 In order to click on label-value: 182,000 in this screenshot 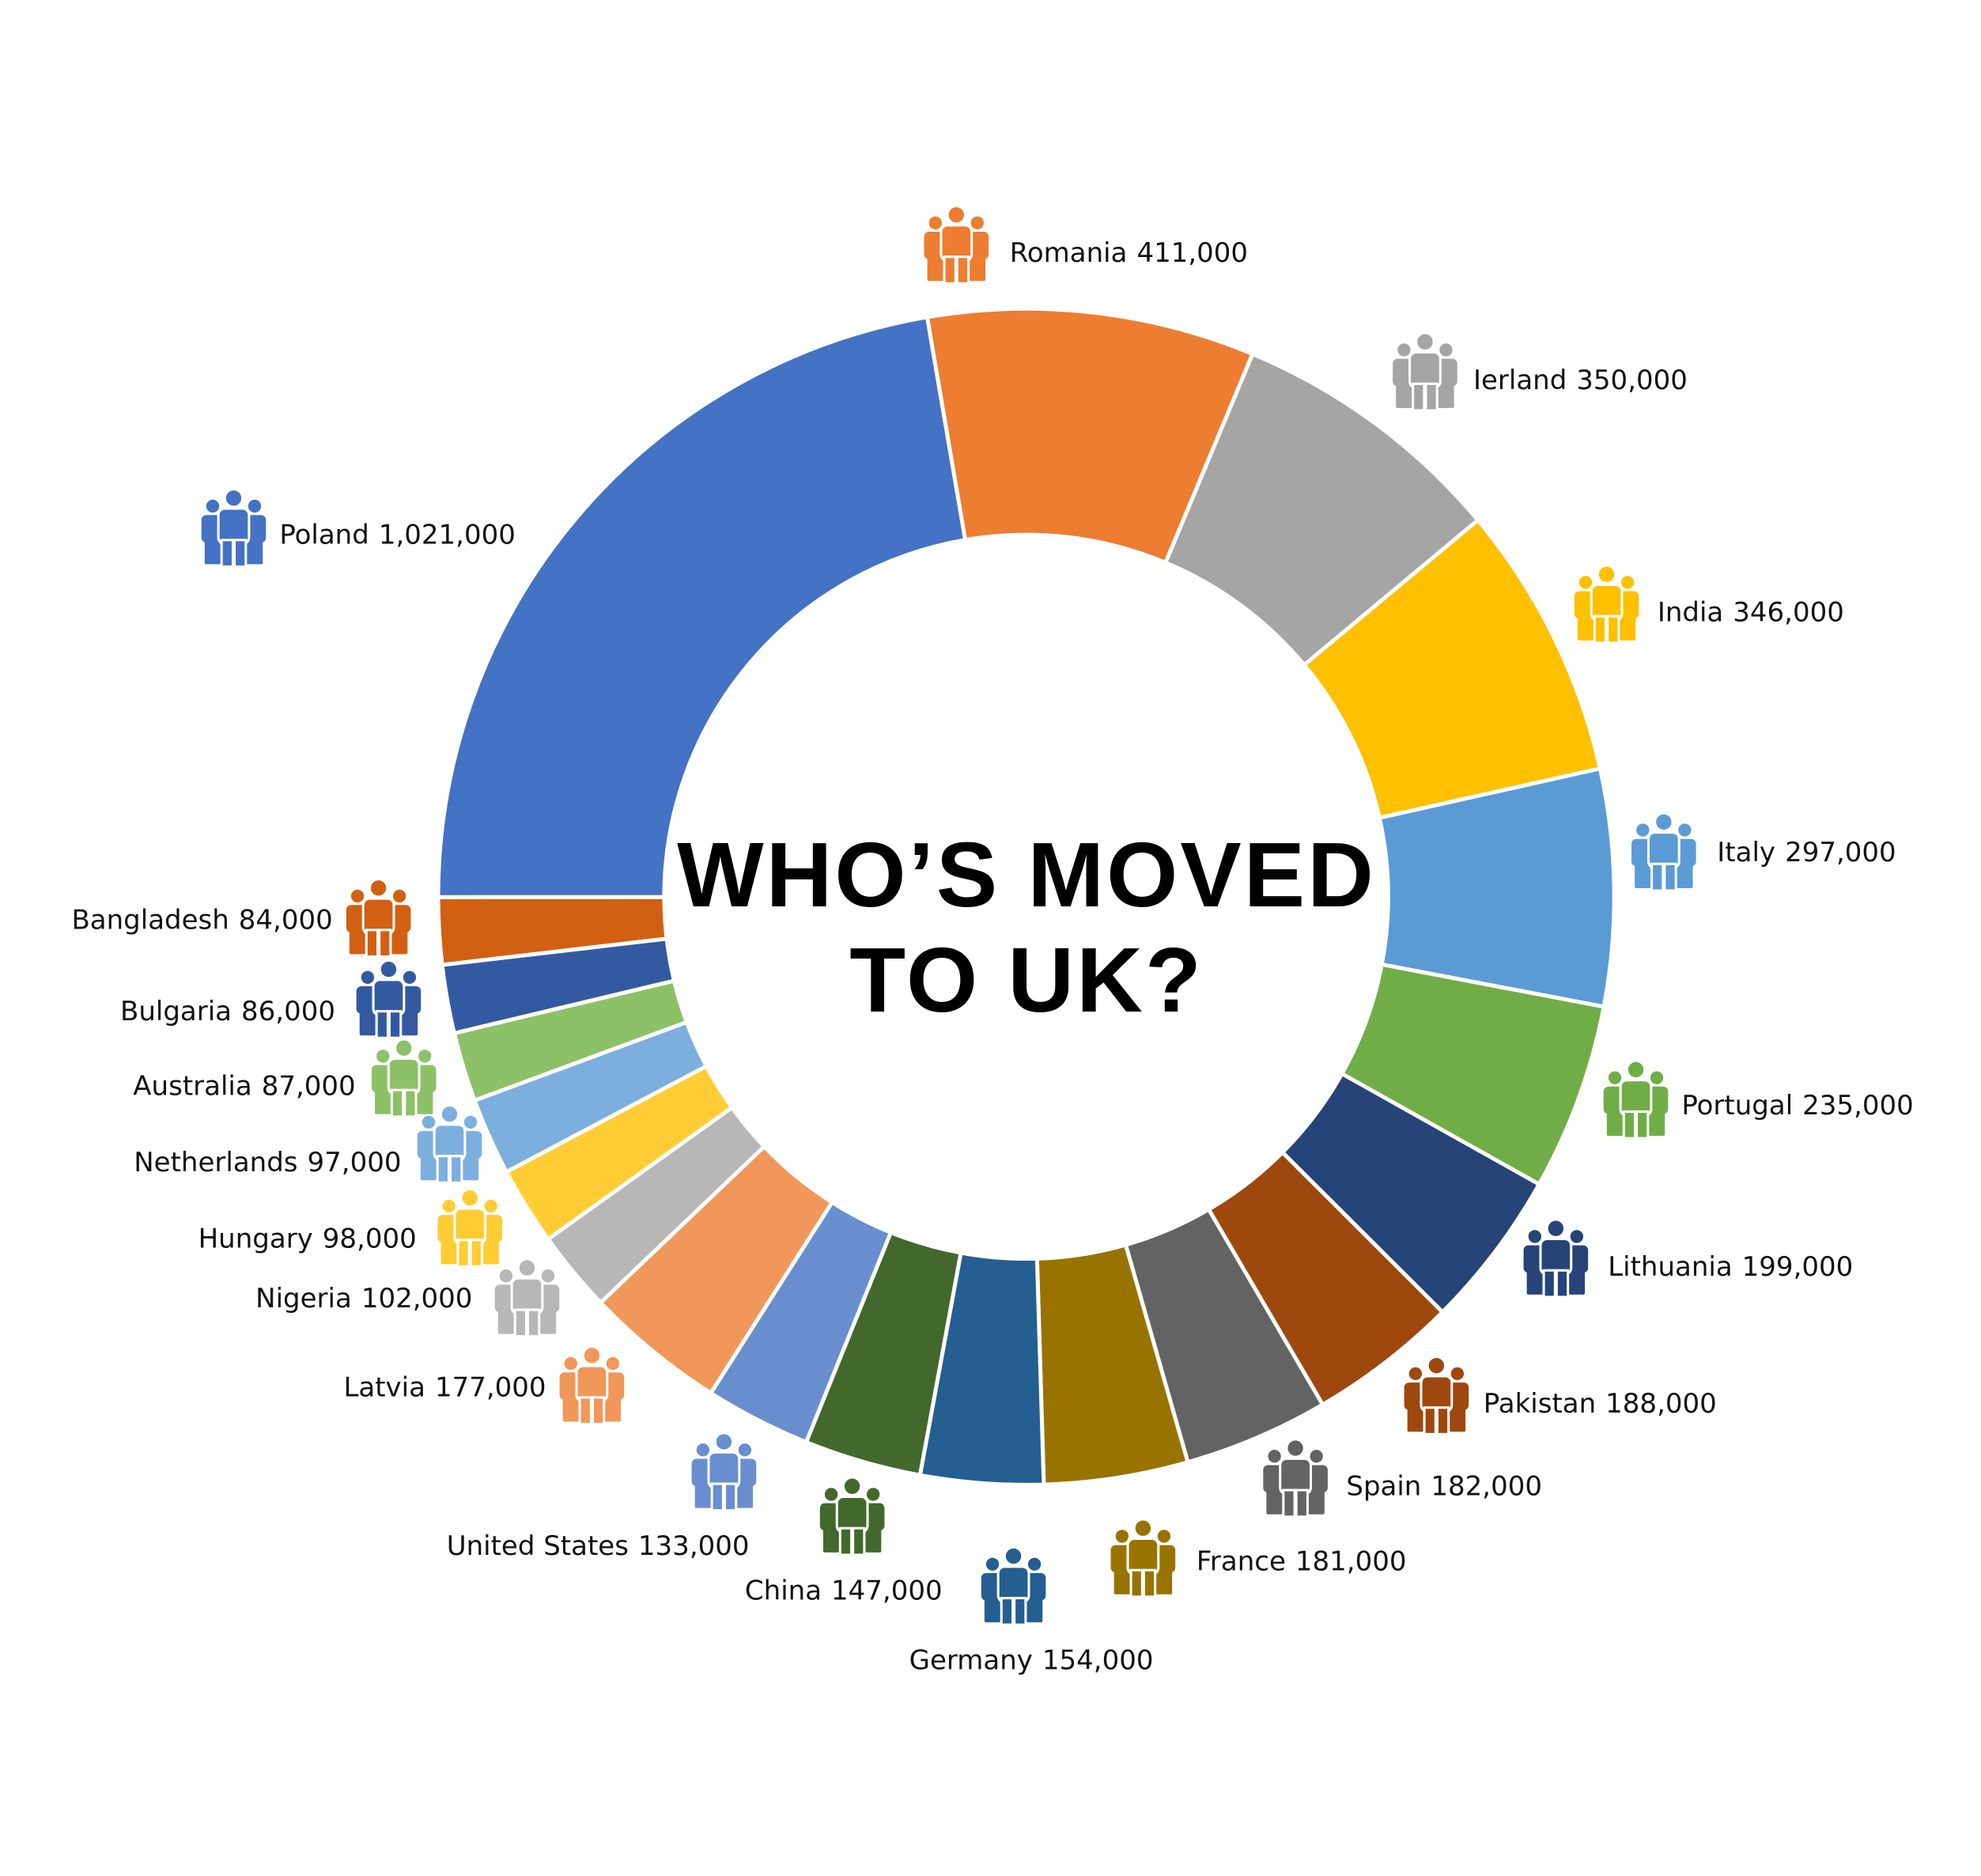, I will do `click(1486, 1486)`.